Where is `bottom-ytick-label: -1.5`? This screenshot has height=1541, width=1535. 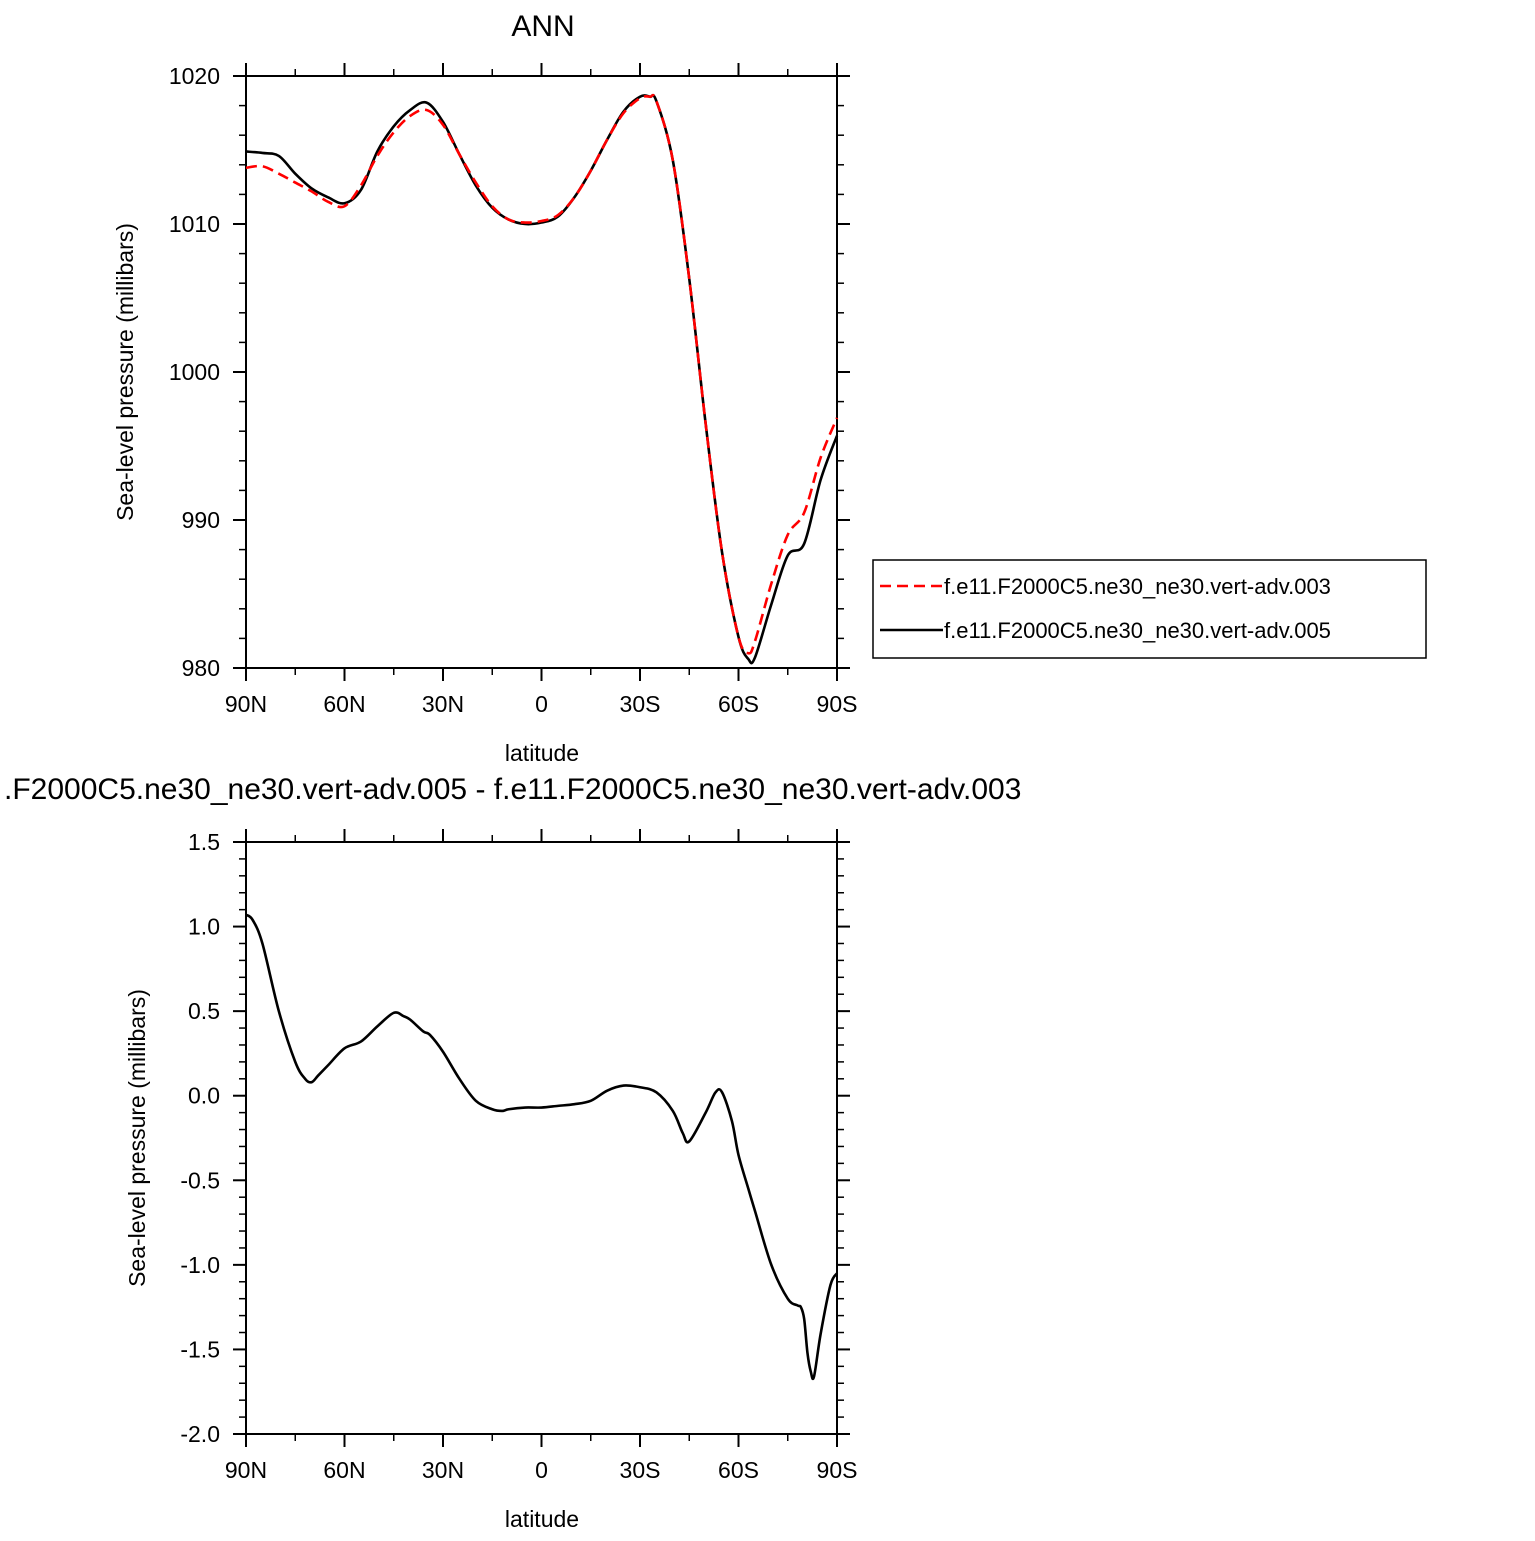 bottom-ytick-label: -1.5 is located at coordinates (200, 1349).